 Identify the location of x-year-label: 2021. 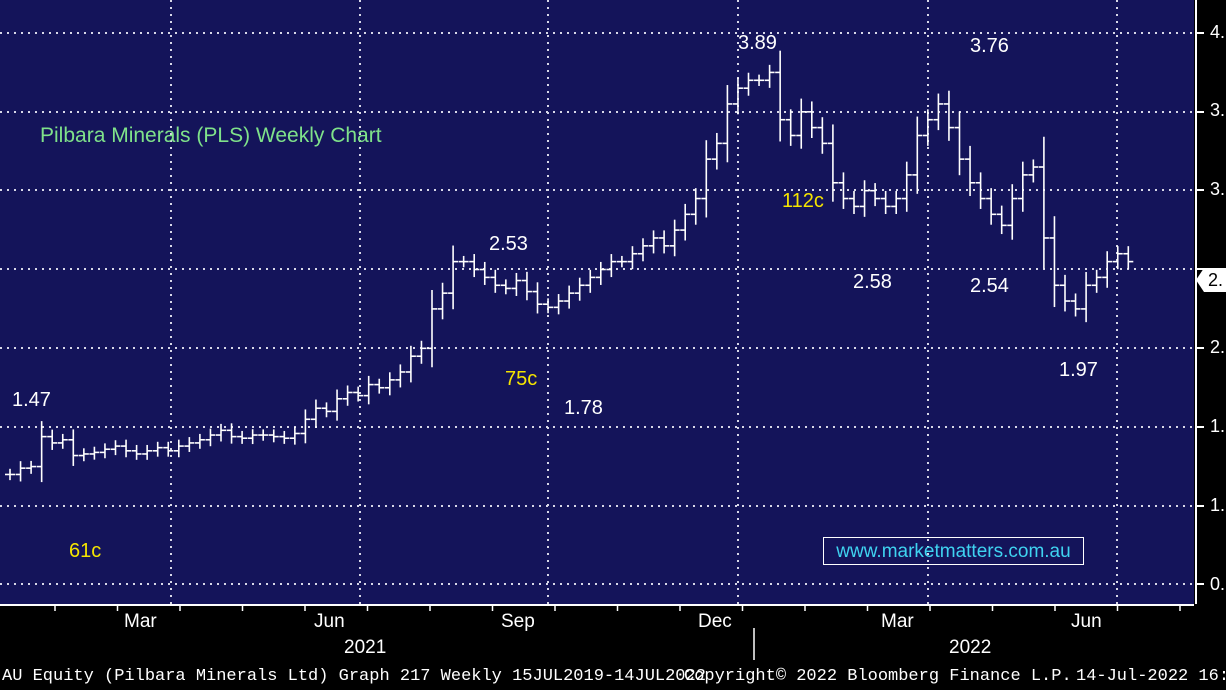
(365, 647).